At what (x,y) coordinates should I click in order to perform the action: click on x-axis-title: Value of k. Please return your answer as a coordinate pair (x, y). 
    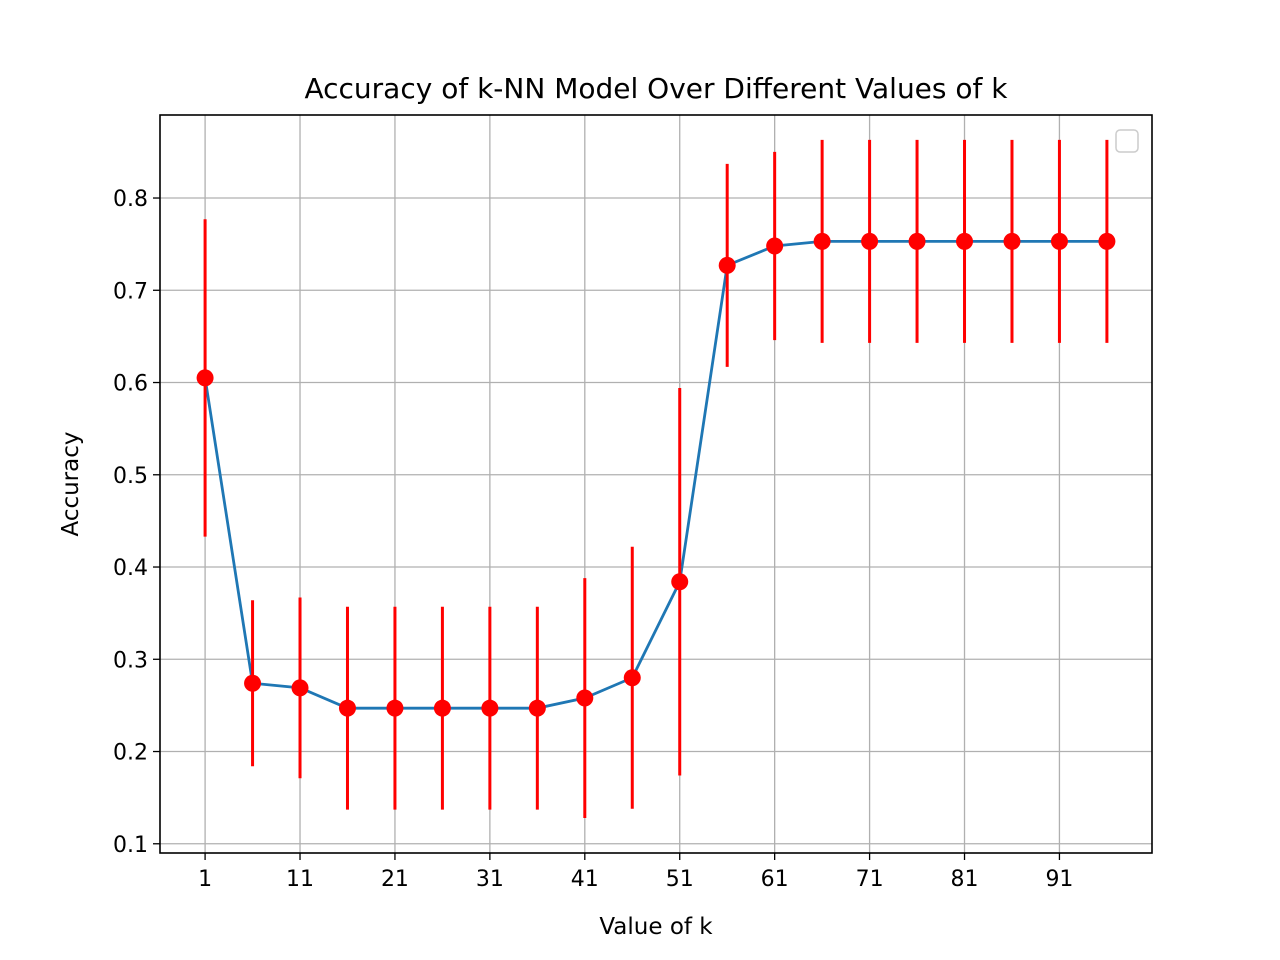
    Looking at the image, I should click on (656, 927).